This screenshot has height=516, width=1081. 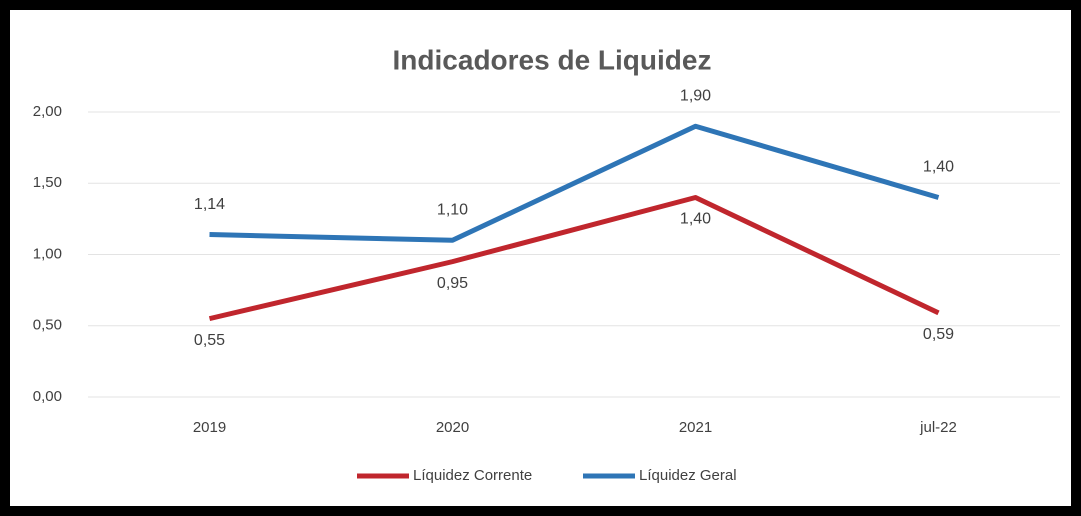 What do you see at coordinates (938, 427) in the screenshot?
I see `x-tick-label: jul-22` at bounding box center [938, 427].